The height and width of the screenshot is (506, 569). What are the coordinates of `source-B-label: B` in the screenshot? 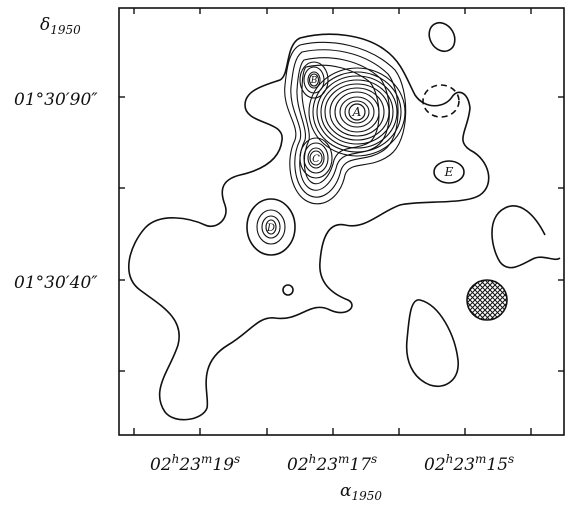 It's located at (314, 81).